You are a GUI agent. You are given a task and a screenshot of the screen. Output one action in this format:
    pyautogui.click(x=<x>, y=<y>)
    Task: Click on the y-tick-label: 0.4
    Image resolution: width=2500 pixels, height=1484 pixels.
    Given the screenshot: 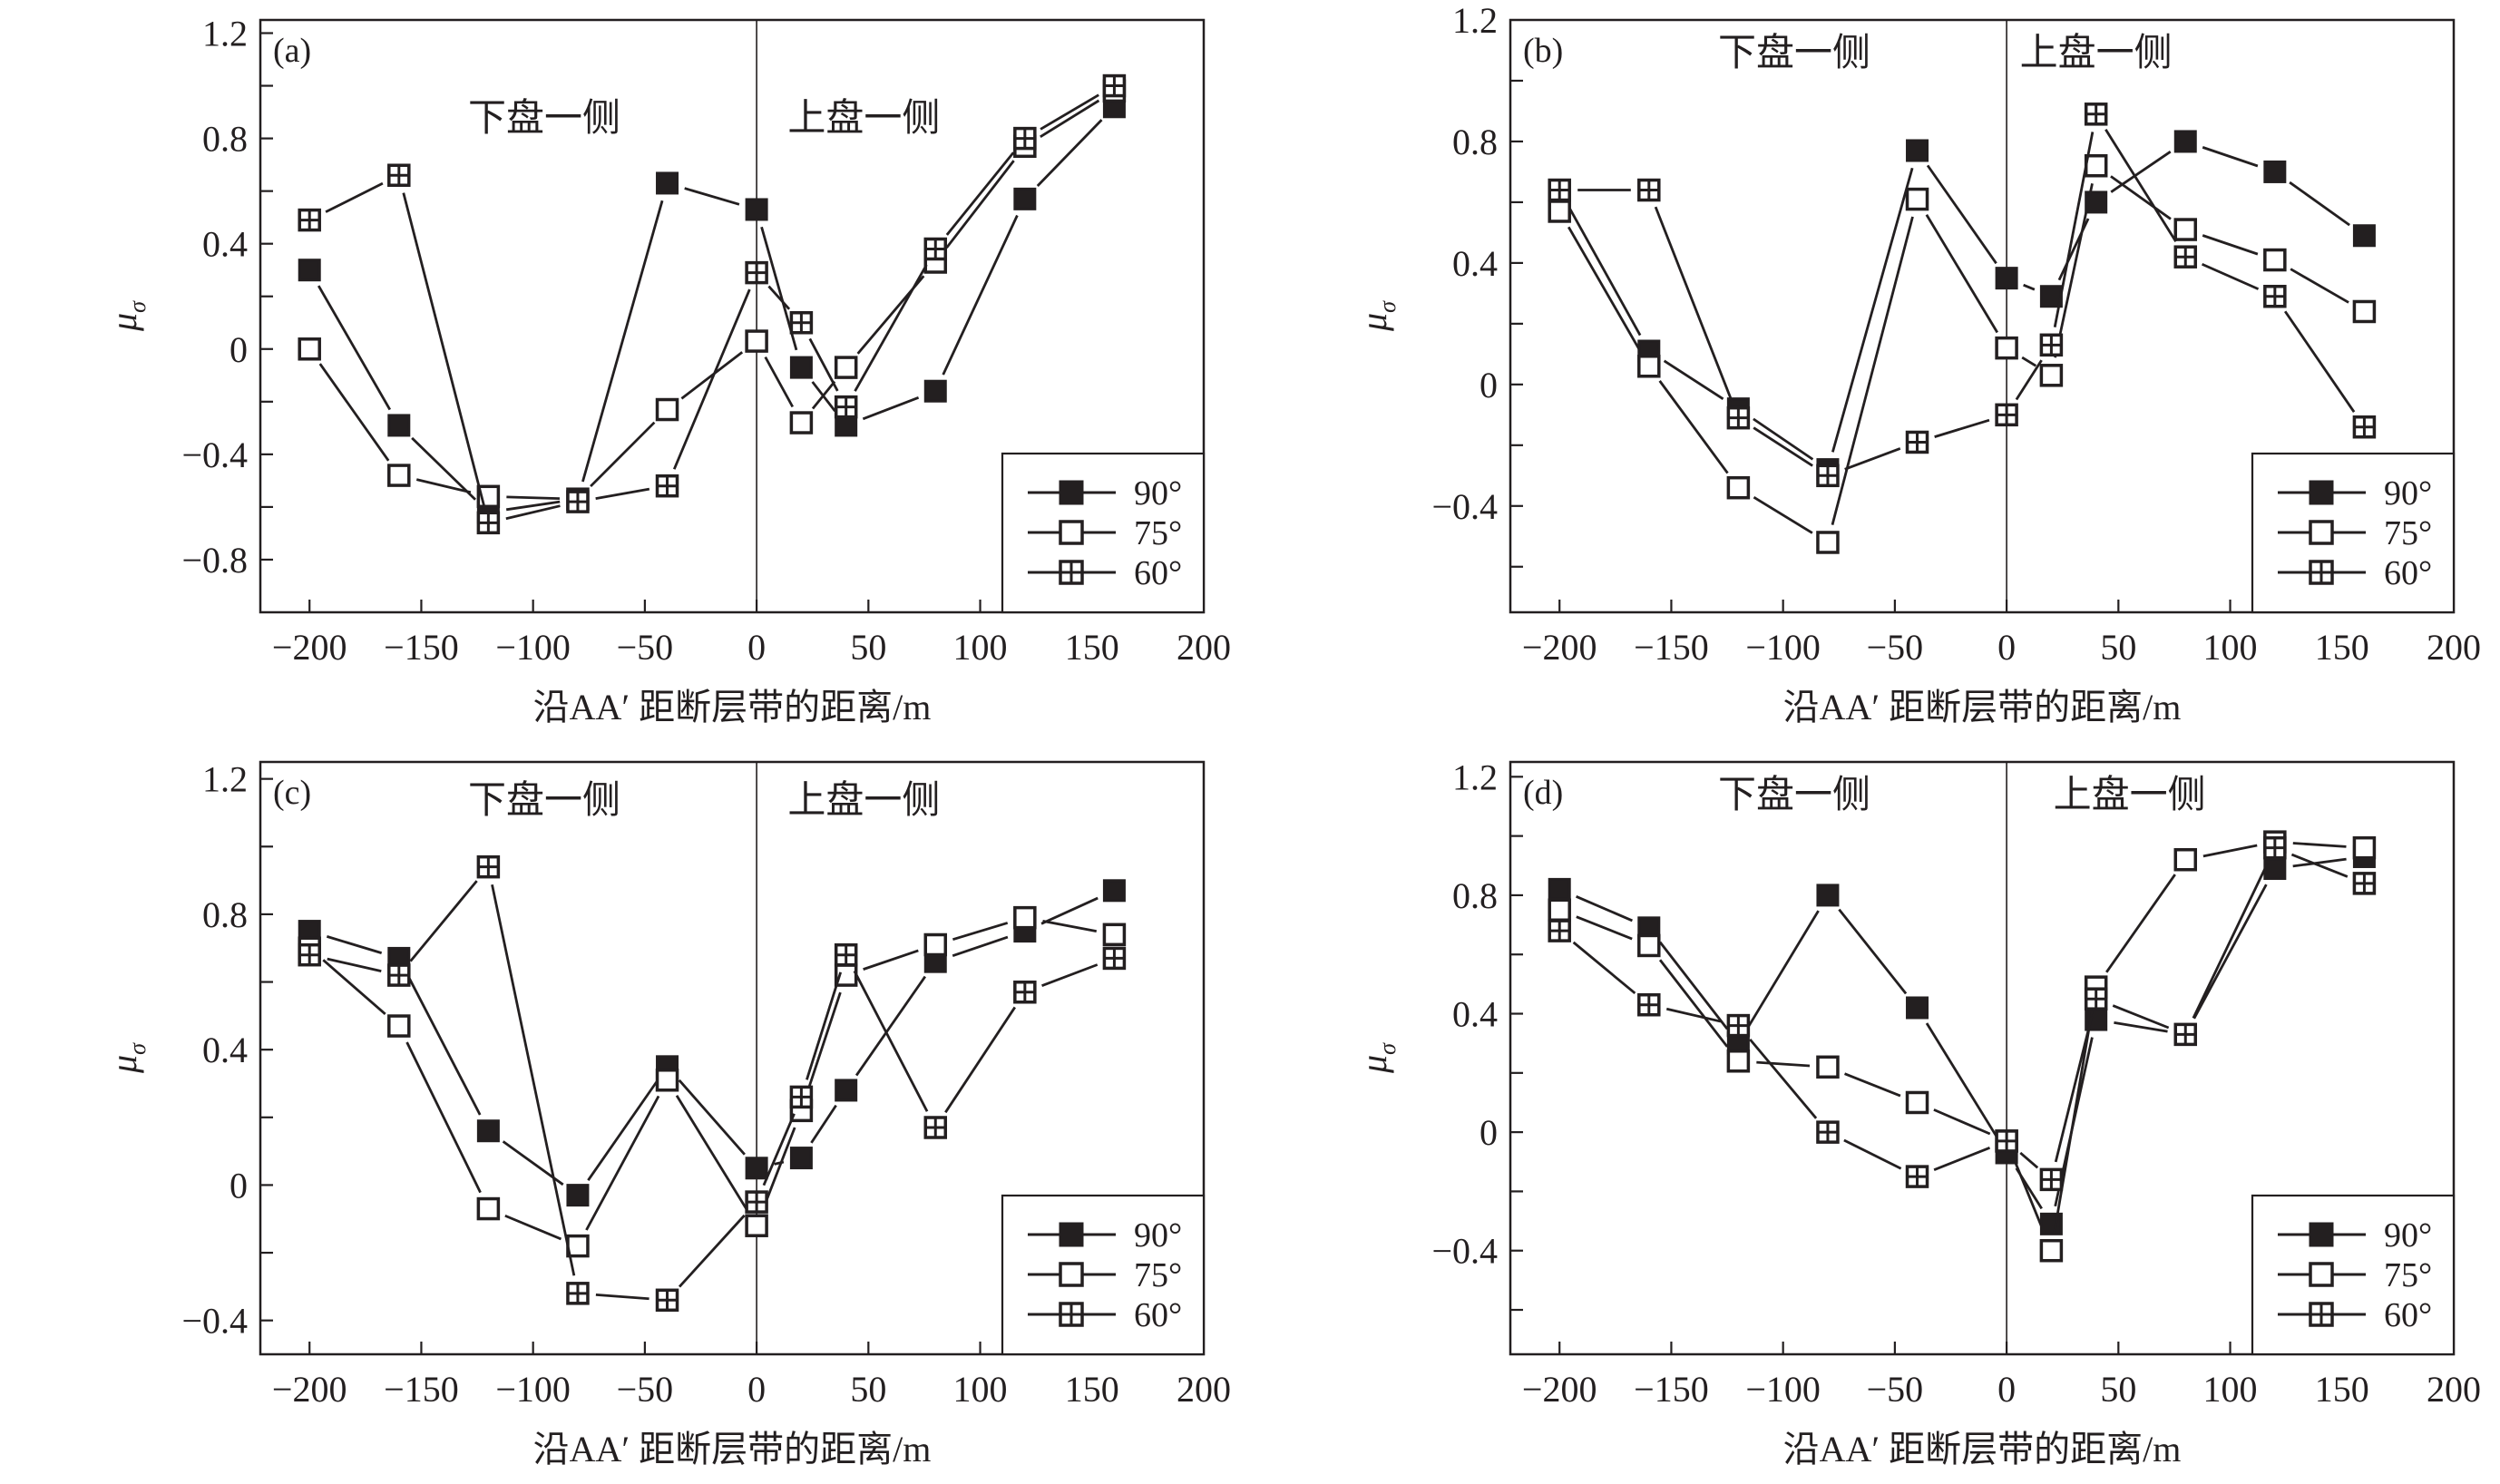 What is the action you would take?
    pyautogui.click(x=225, y=1050)
    